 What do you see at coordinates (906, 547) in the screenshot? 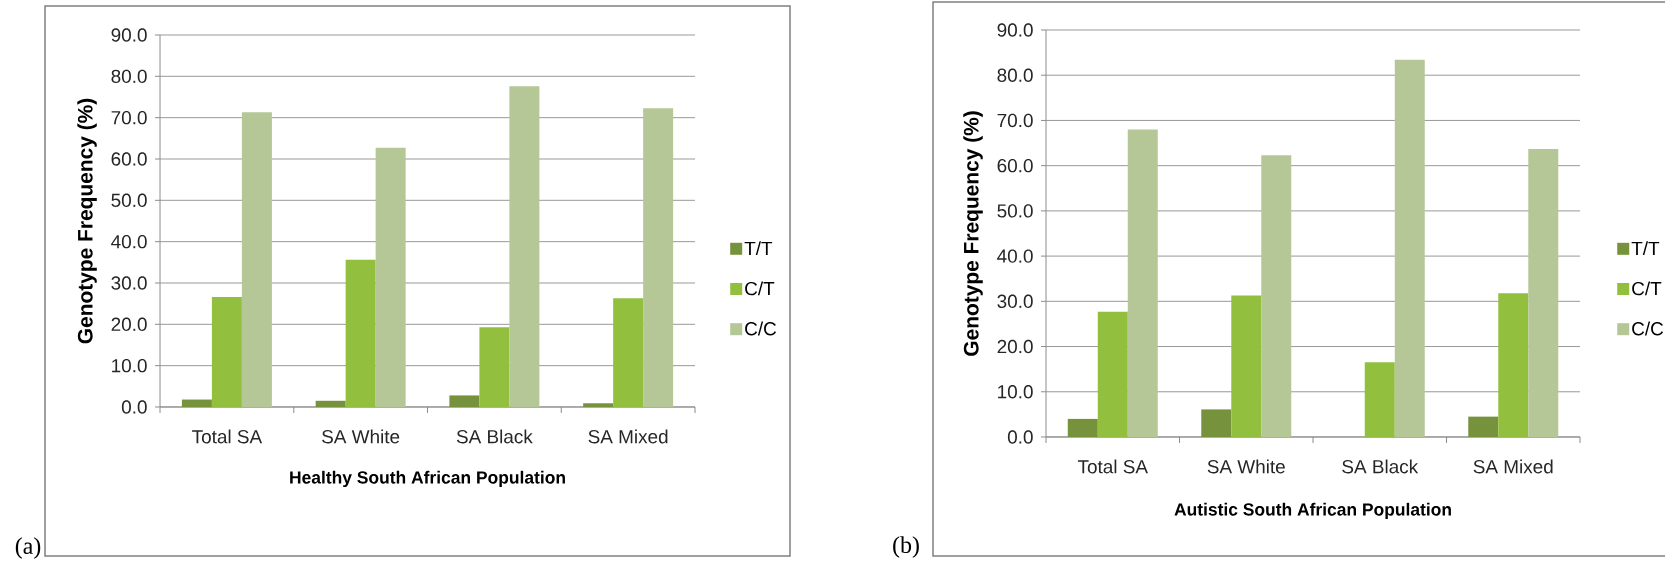
I see `text: (b)` at bounding box center [906, 547].